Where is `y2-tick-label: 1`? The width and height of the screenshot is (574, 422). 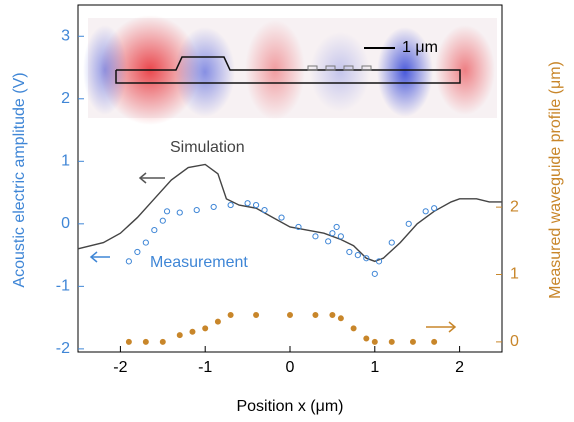
y2-tick-label: 1 is located at coordinates (514, 274).